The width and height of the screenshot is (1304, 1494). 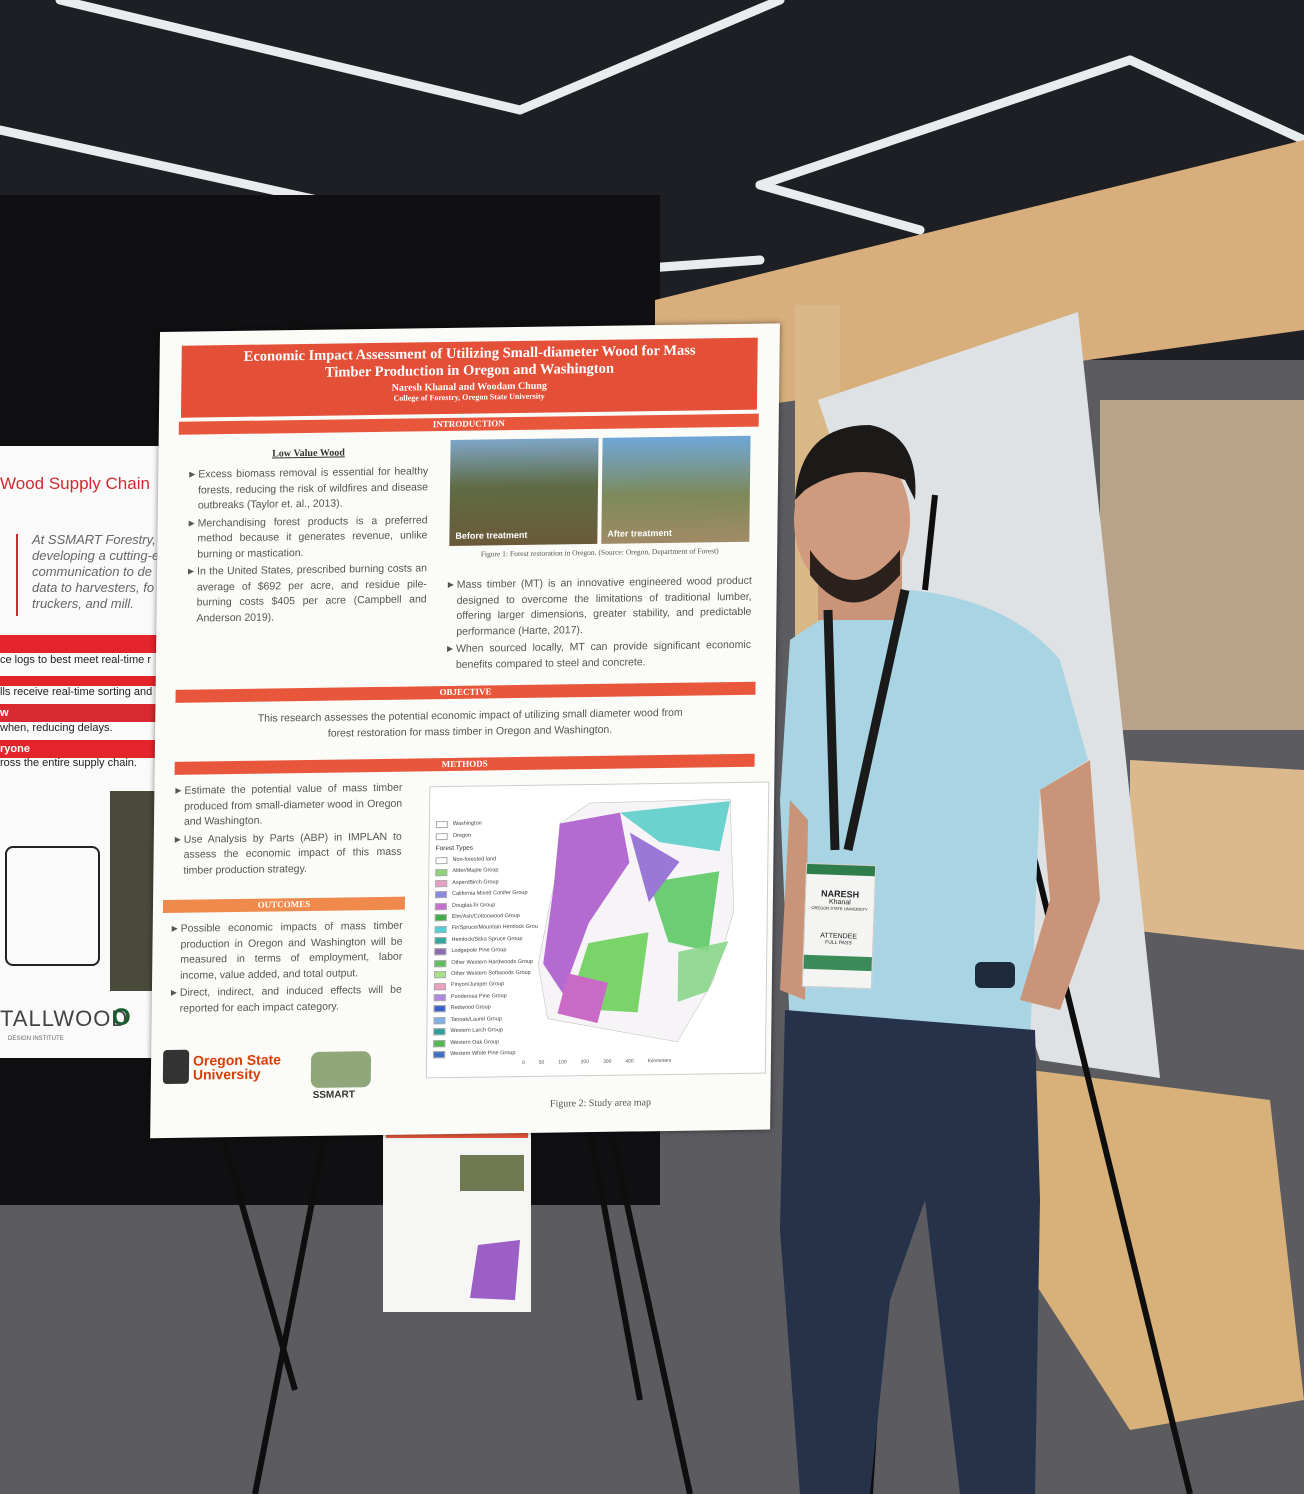 I want to click on wood-platform, so click(x=1217, y=855).